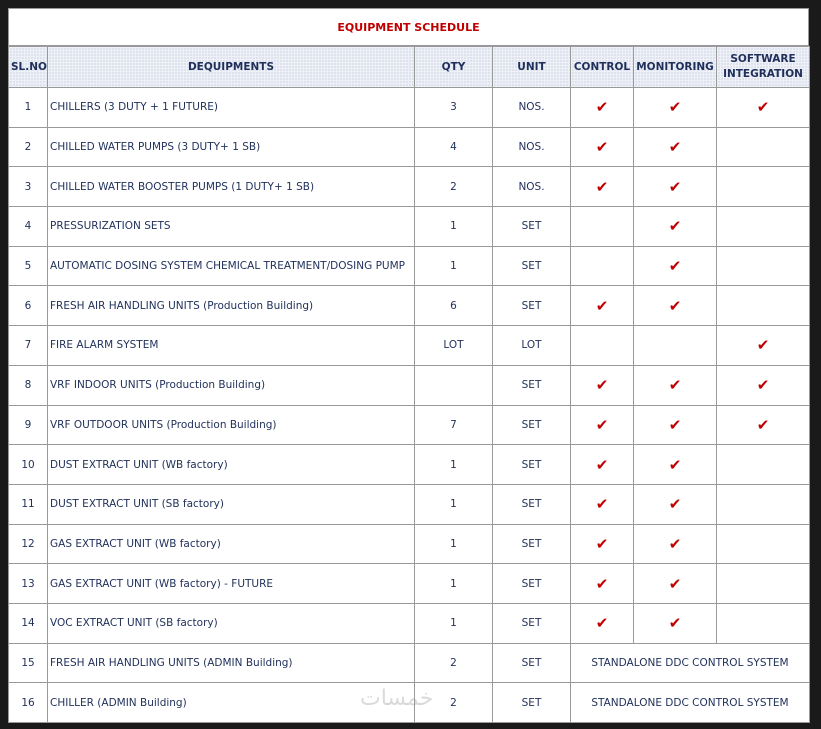 The height and width of the screenshot is (729, 821). What do you see at coordinates (409, 464) in the screenshot?
I see `table-row: 10 DUST EXTRACT UNIT (WB factory) 1 SET ✔ ✔` at bounding box center [409, 464].